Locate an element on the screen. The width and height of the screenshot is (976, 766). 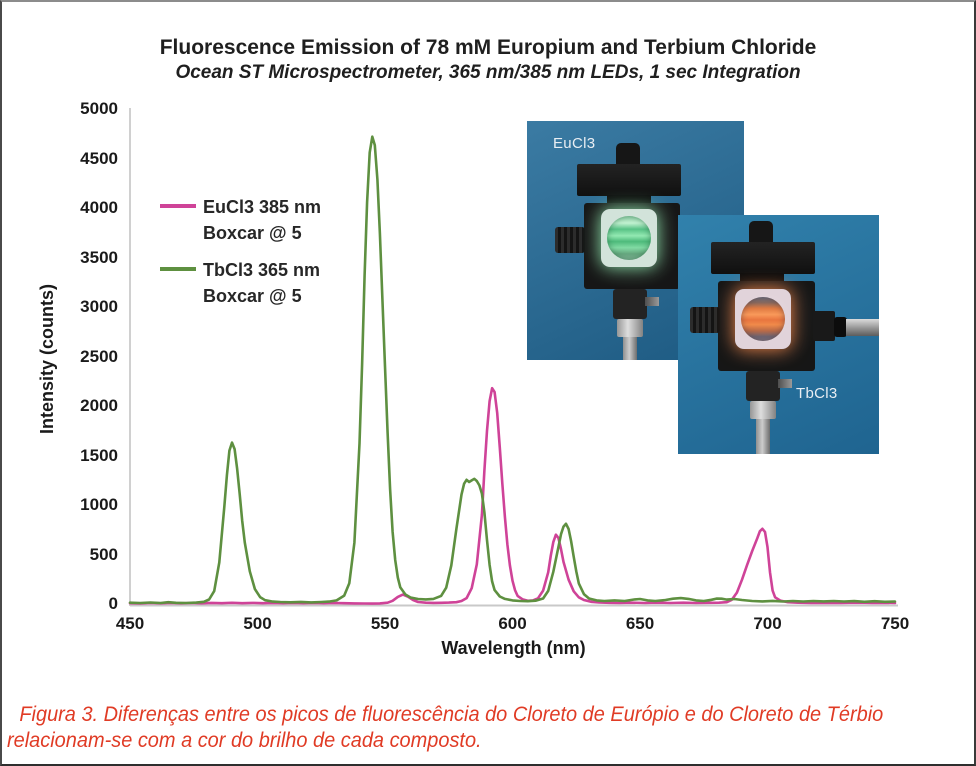
x-tick-label-550: 550 is located at coordinates (385, 623).